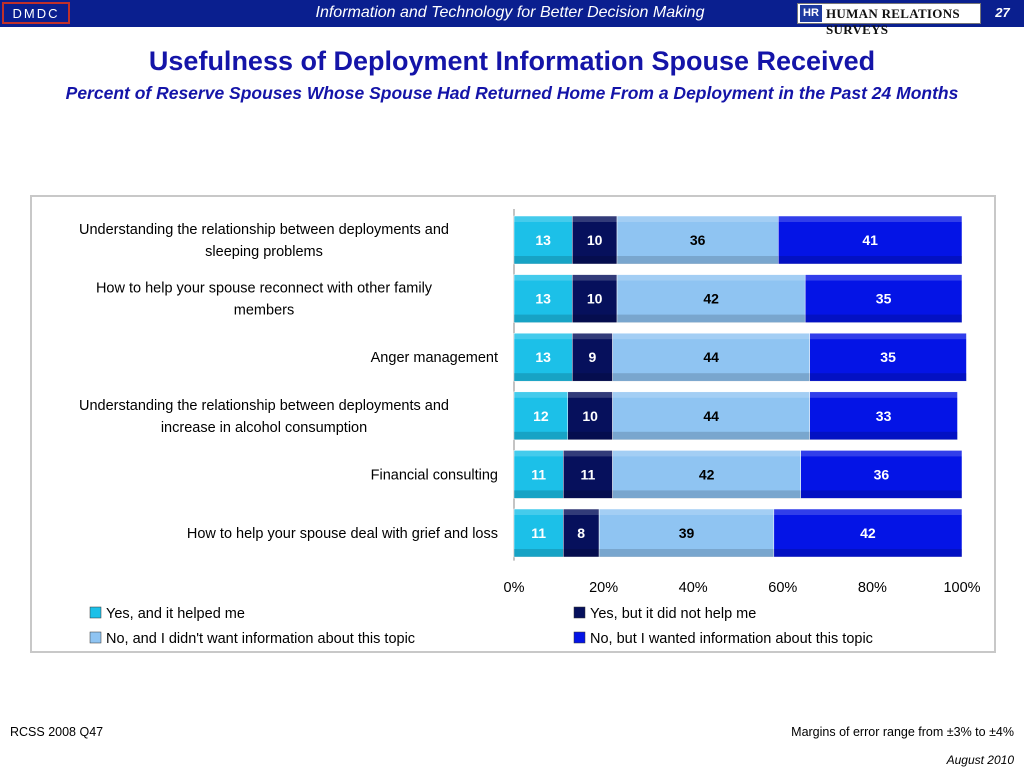  I want to click on data-label: 12, so click(541, 416).